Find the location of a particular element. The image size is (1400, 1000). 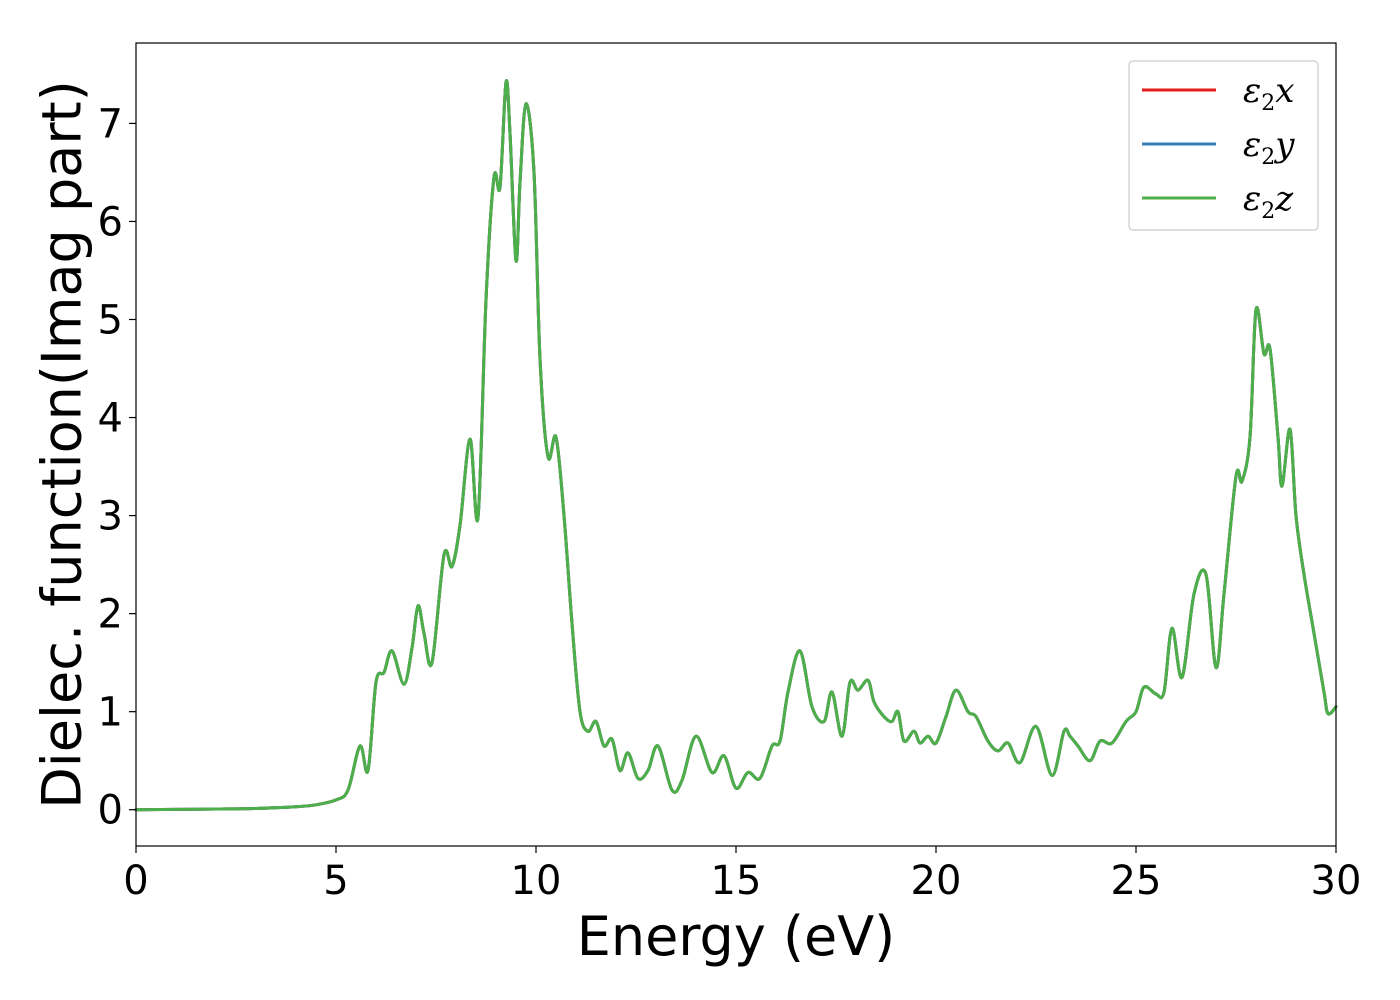

y-tick-label: 1 is located at coordinates (110, 713).